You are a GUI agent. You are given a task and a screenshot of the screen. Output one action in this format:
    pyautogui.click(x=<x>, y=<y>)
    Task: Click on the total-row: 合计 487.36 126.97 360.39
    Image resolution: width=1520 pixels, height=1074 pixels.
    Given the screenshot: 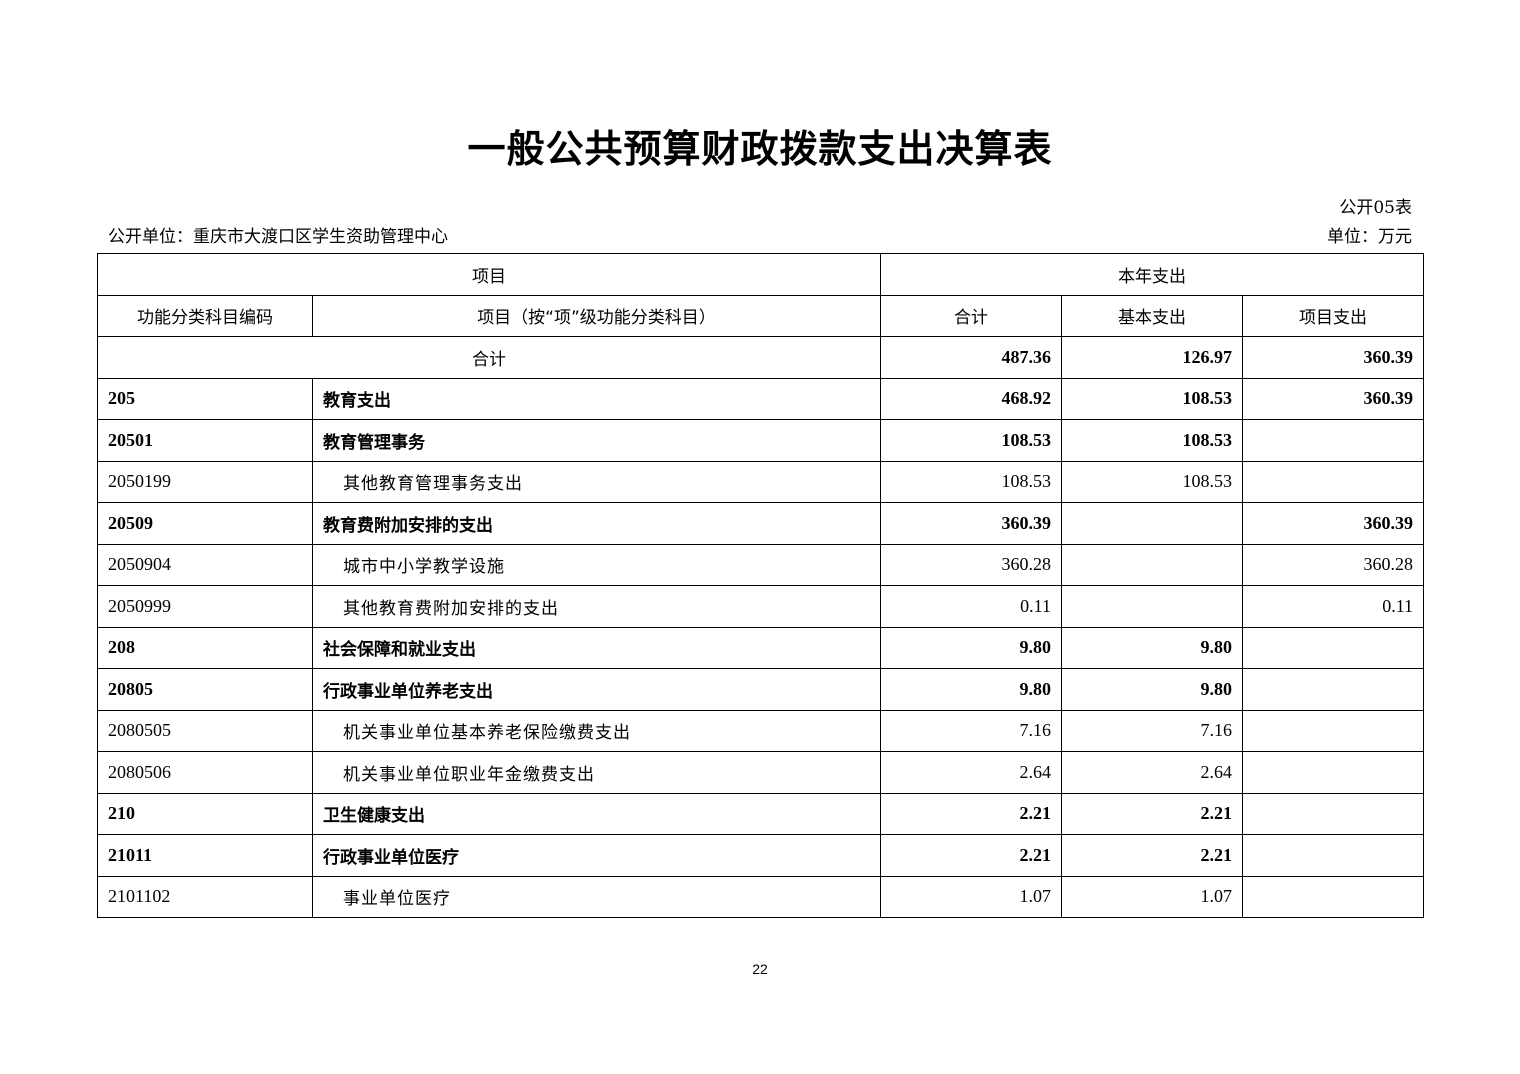 What is the action you would take?
    pyautogui.click(x=761, y=357)
    